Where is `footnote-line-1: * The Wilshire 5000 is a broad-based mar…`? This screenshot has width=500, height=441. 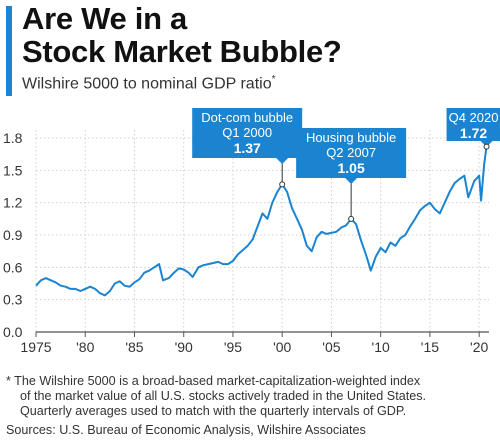 footnote-line-1: * The Wilshire 5000 is a broad-based mar… is located at coordinates (213, 381).